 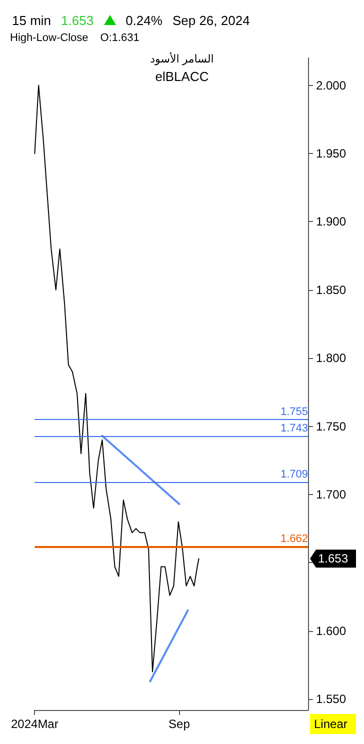 I want to click on y-tick-label: 1.950, so click(x=331, y=153).